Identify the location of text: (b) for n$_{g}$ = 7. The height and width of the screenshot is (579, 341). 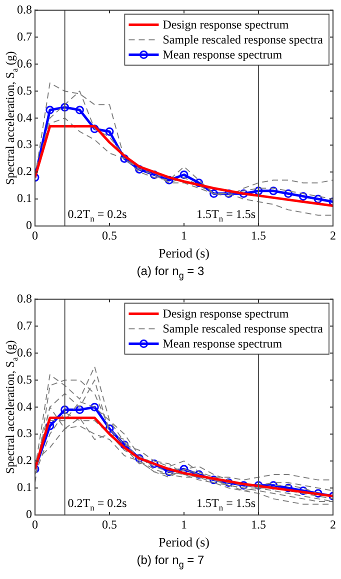
(171, 562).